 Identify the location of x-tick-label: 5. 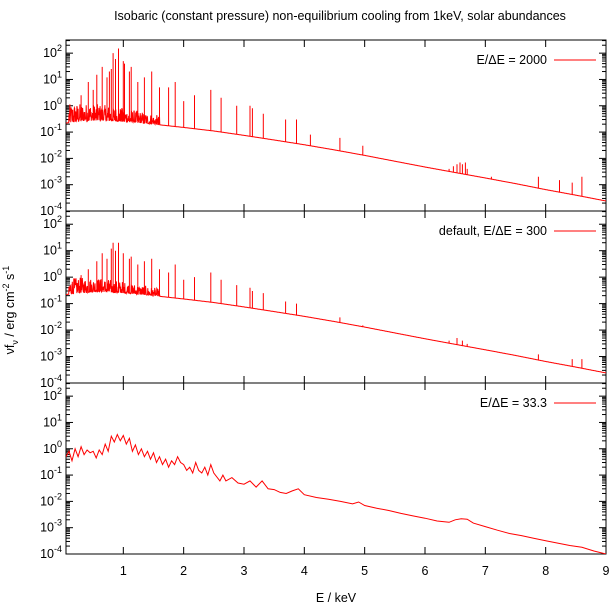
(364, 571).